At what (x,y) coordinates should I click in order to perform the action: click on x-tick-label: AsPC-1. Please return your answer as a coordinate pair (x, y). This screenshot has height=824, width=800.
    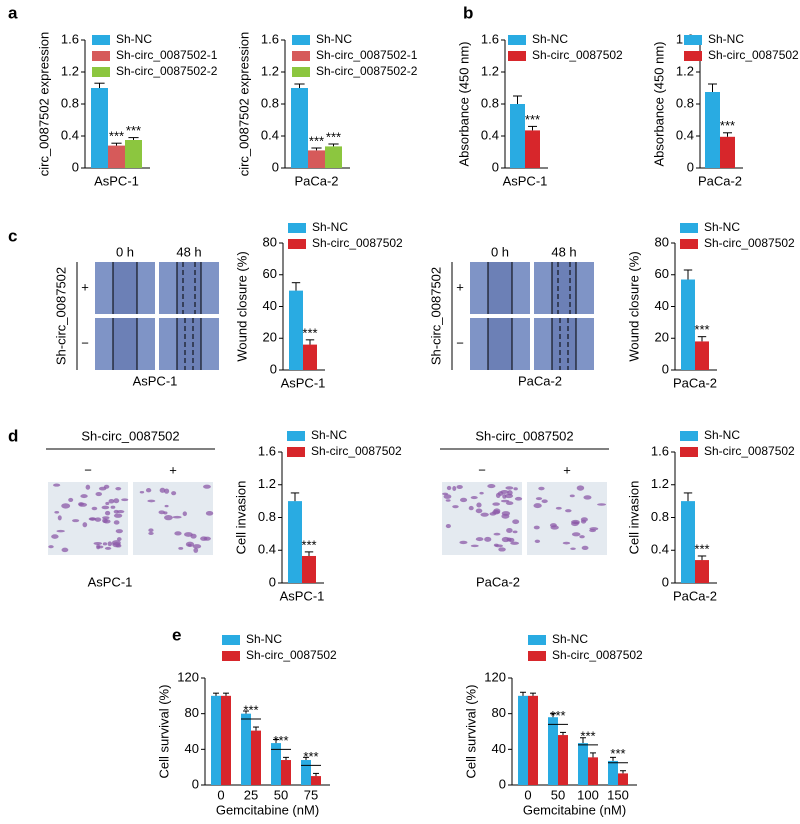
    Looking at the image, I should click on (116, 180).